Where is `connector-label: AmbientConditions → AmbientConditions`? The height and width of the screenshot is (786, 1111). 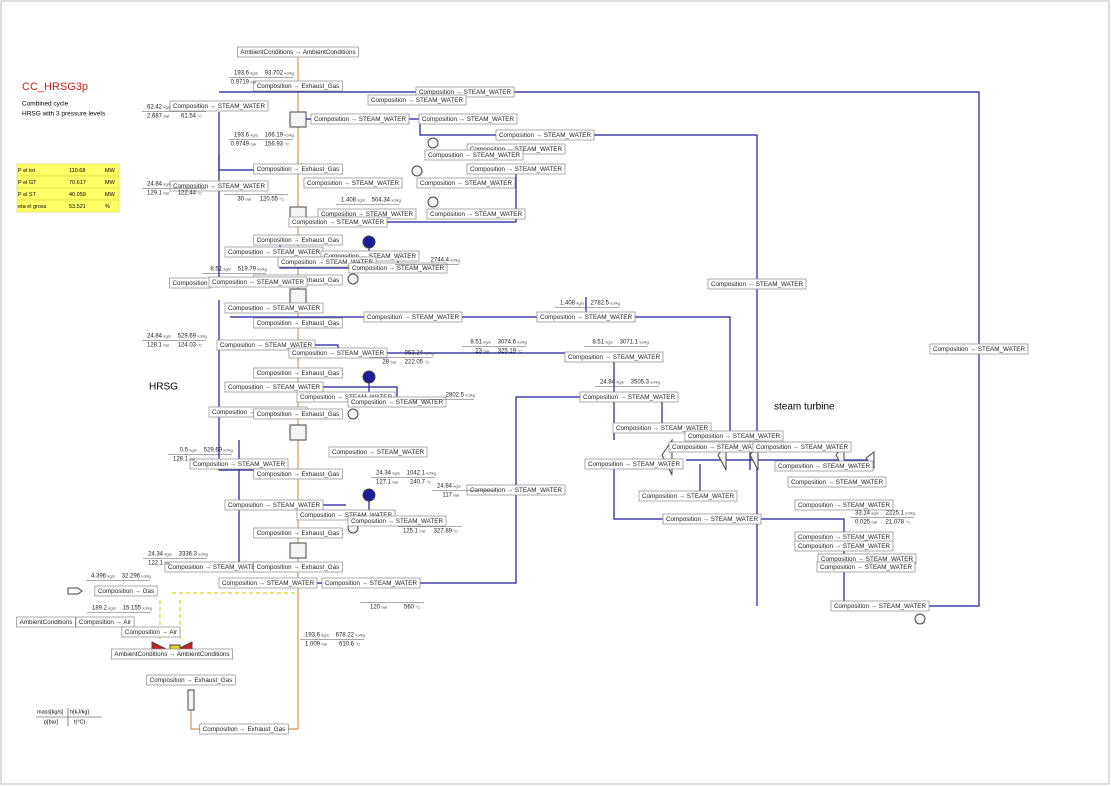 connector-label: AmbientConditions → AmbientConditions is located at coordinates (171, 654).